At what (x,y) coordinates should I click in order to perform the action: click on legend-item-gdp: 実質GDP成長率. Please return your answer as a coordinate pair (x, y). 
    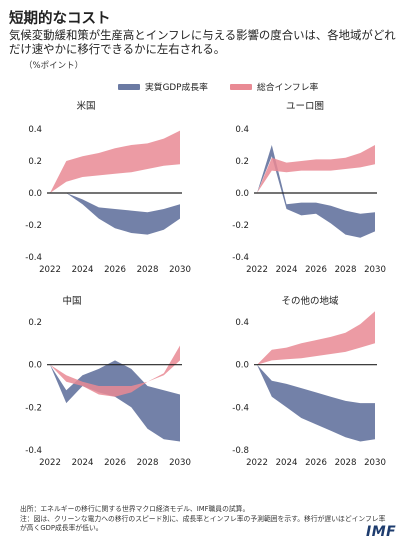
    Looking at the image, I should click on (163, 86).